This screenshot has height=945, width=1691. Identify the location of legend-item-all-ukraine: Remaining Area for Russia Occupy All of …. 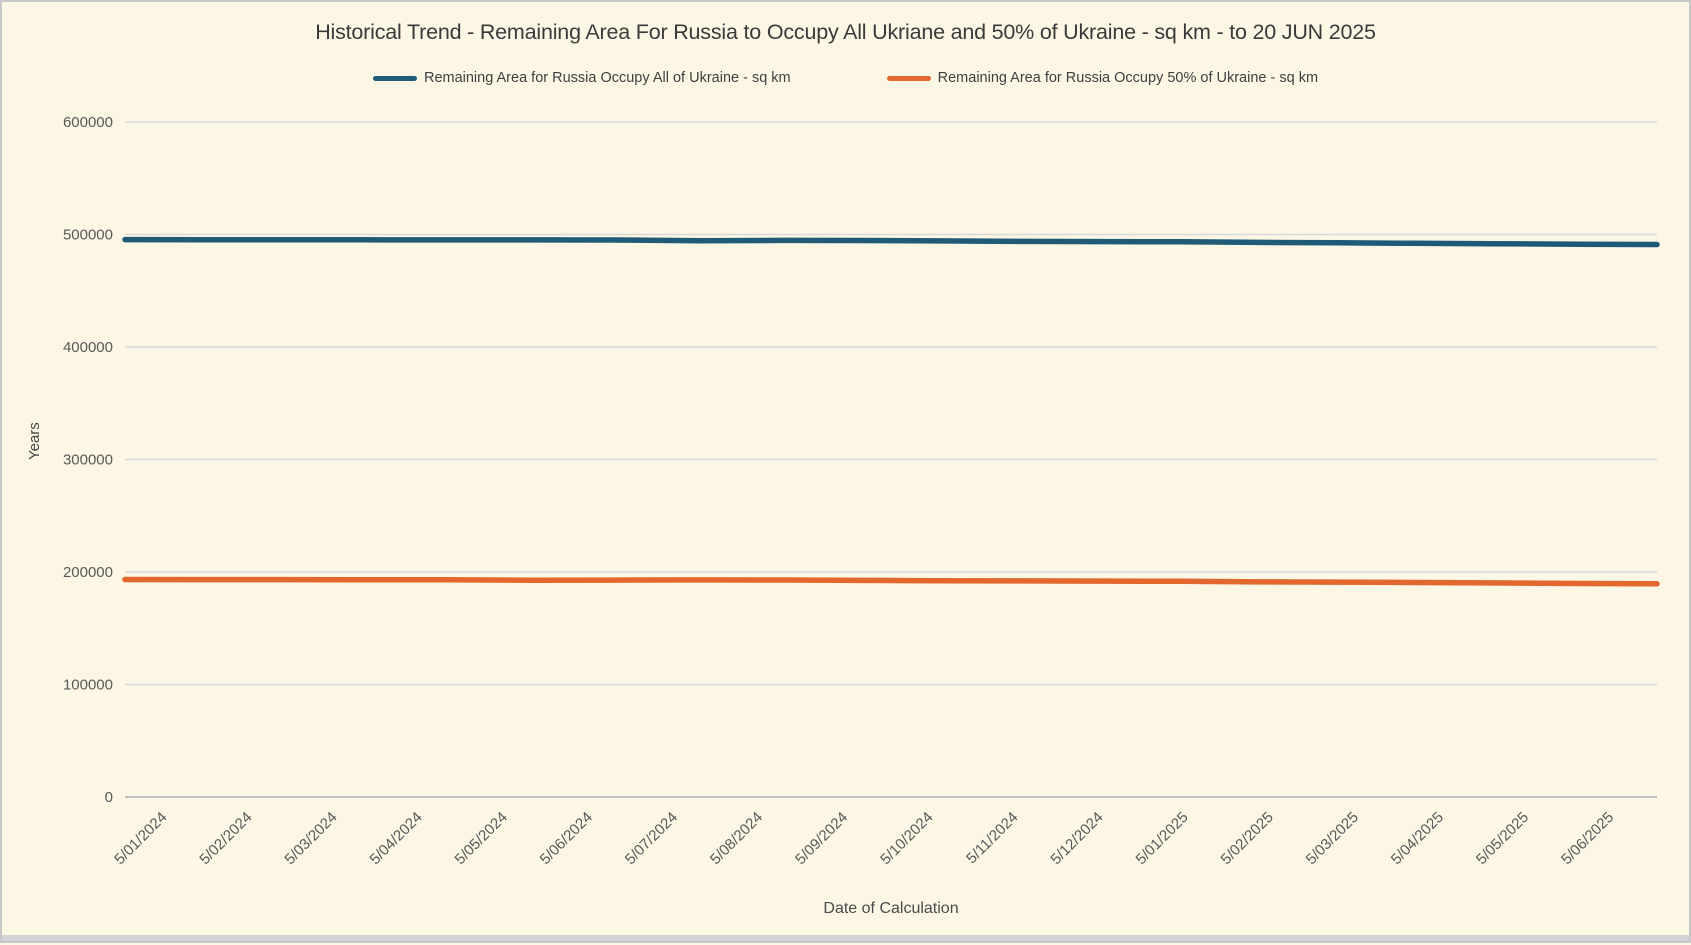
(581, 78).